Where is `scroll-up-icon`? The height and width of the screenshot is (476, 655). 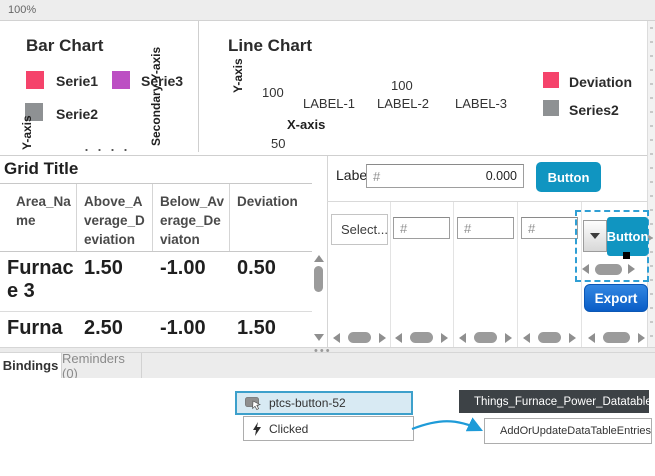
scroll-up-icon is located at coordinates (319, 258).